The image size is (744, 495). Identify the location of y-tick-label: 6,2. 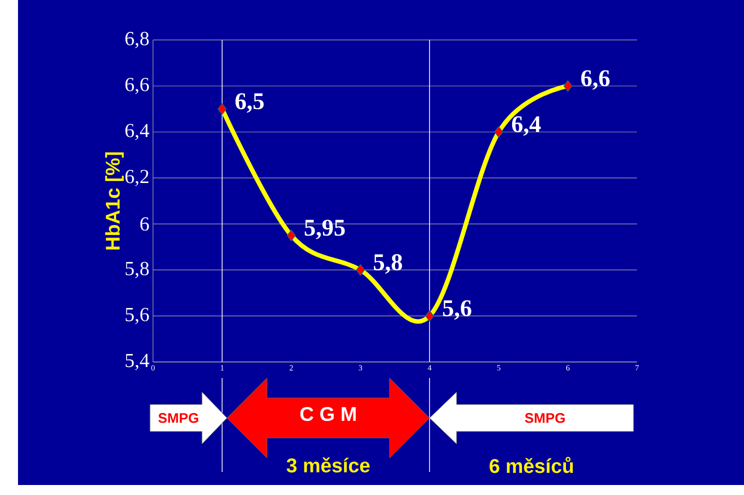
(136, 178).